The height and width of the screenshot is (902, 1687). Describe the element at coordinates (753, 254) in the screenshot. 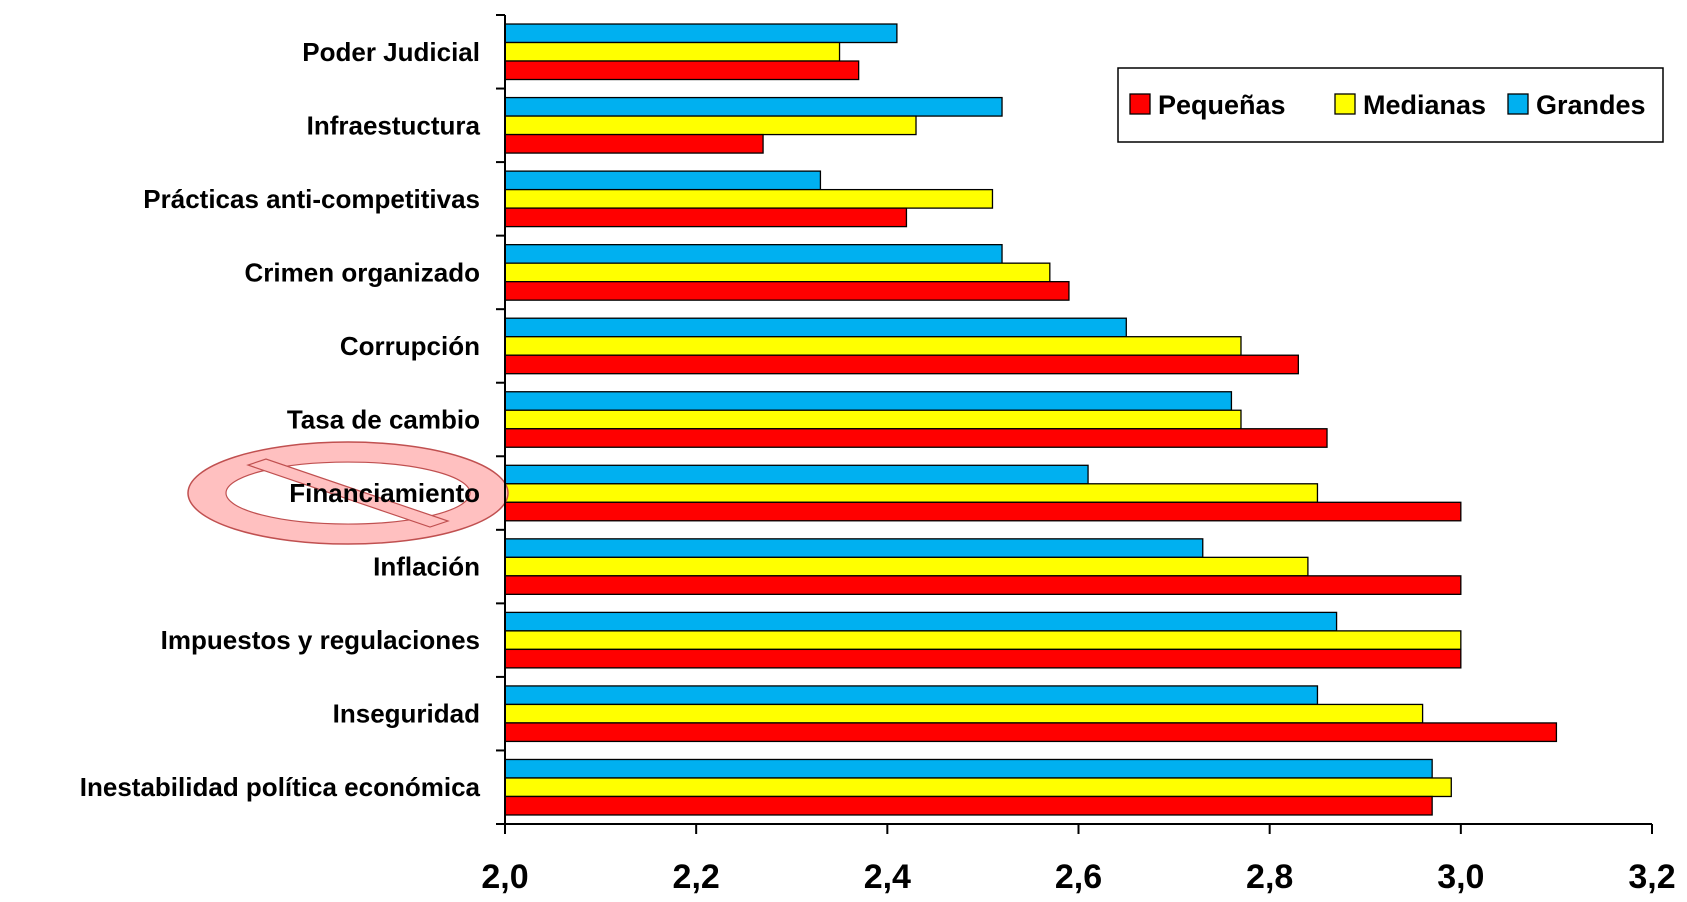

I see `bar-grandes-crimen-organizado` at that location.